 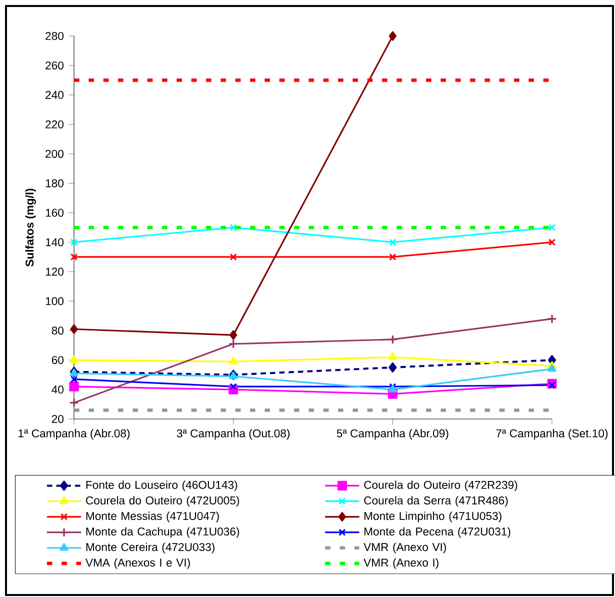 What do you see at coordinates (436, 501) in the screenshot?
I see `legend-label: Courela da Serra (471R486)` at bounding box center [436, 501].